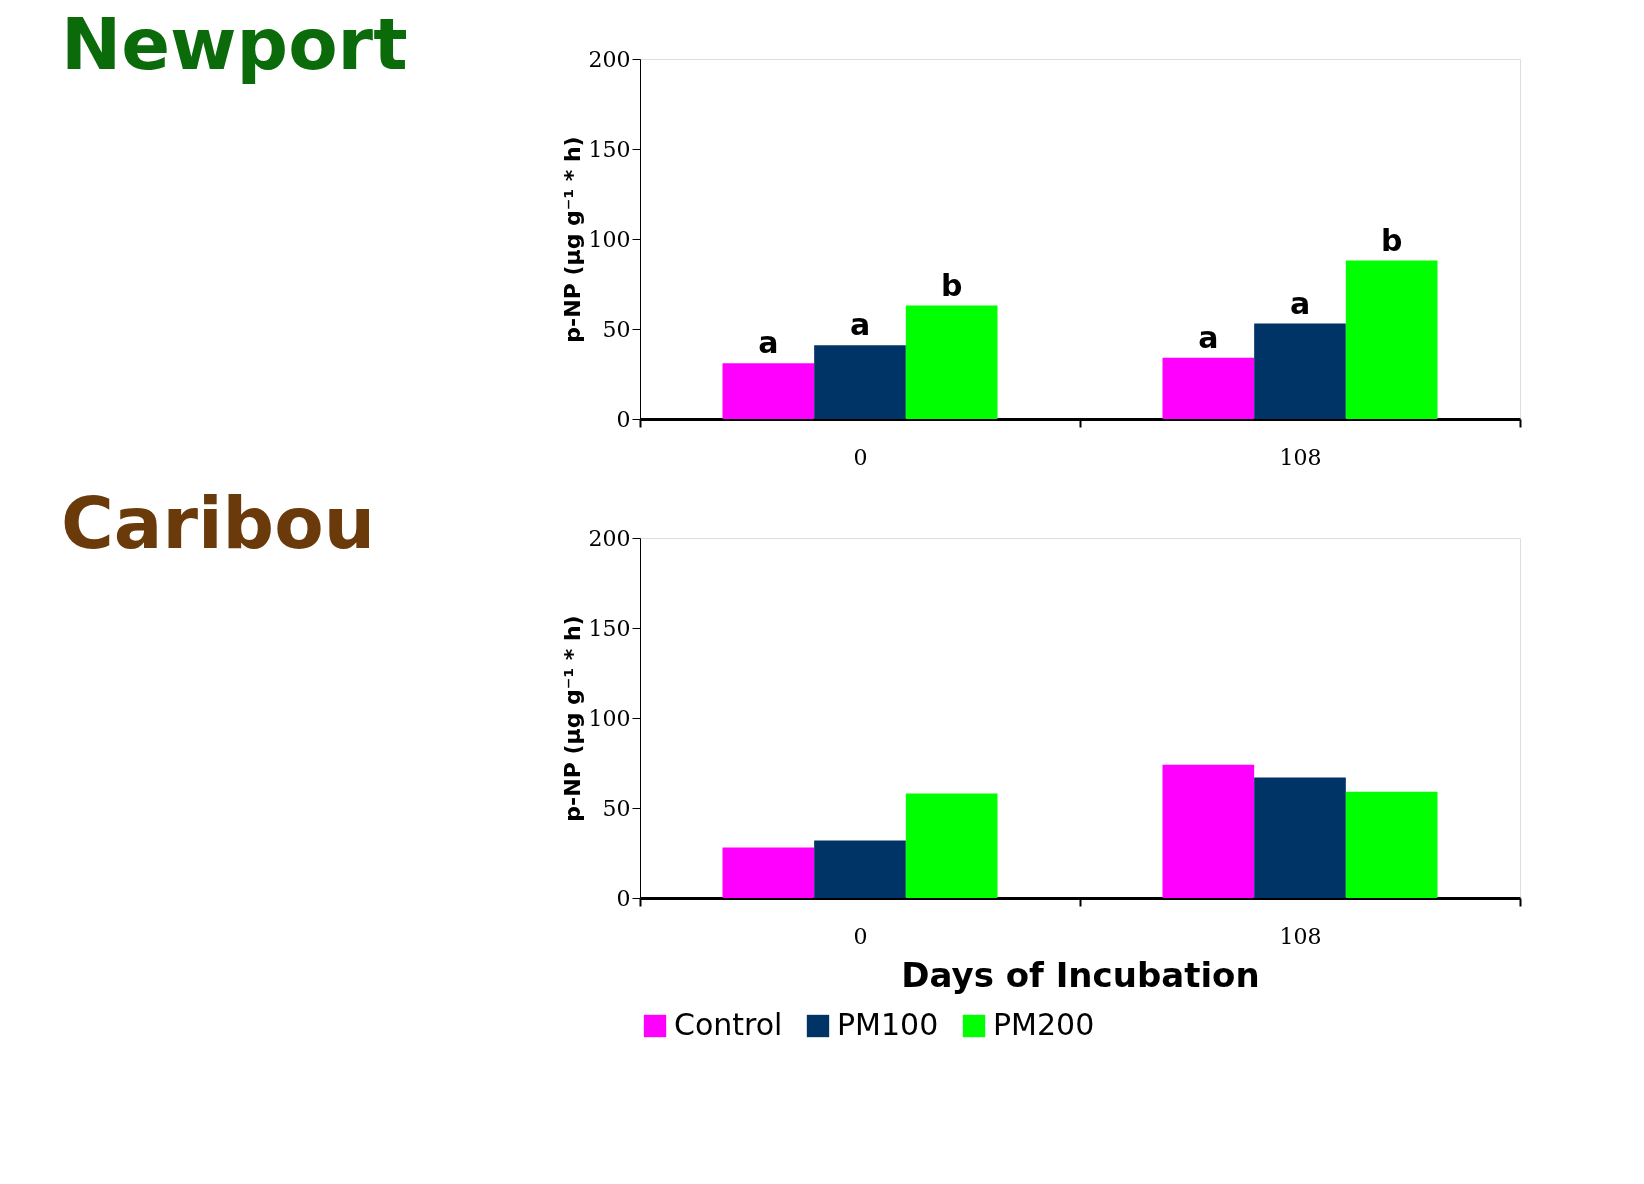  What do you see at coordinates (234, 44) in the screenshot?
I see `chart-title: Newport` at bounding box center [234, 44].